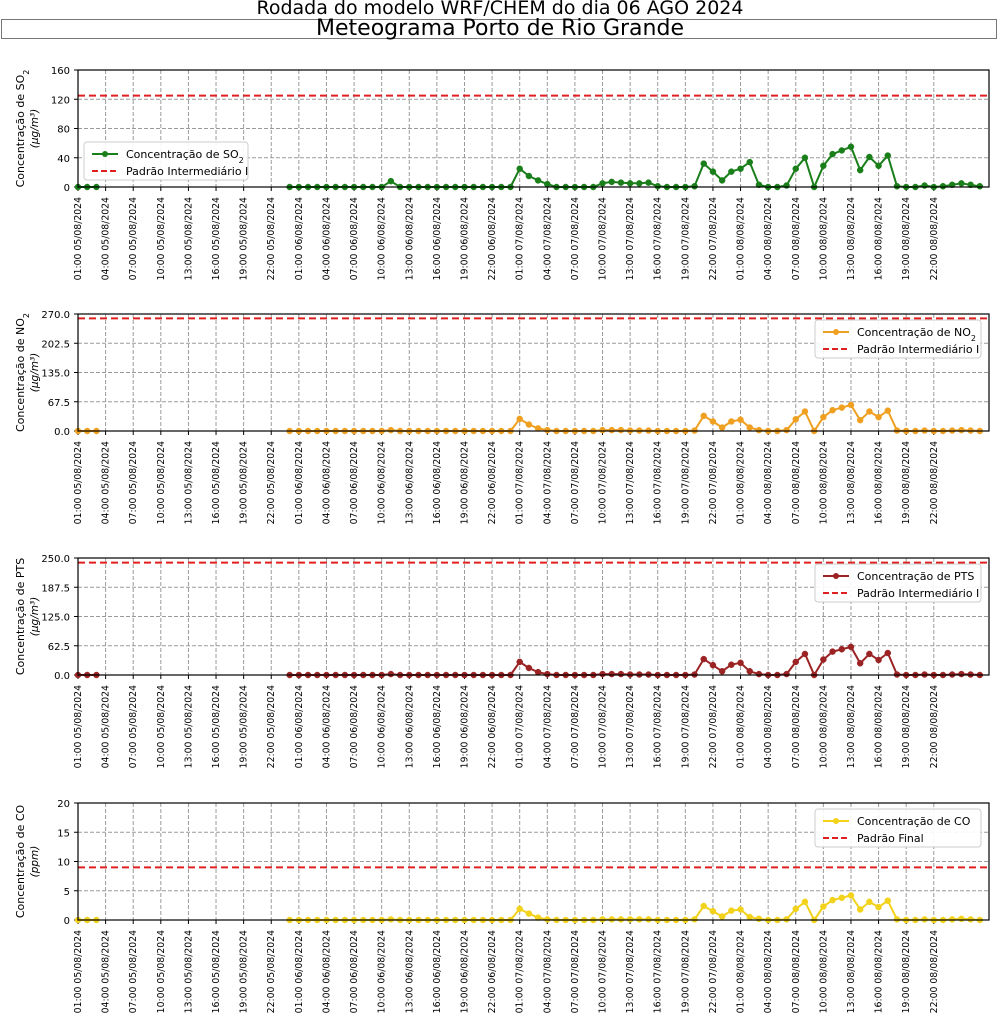 Image resolution: width=1000 pixels, height=1030 pixels. I want to click on y-axis-label: Concentração de NO2, so click(22, 372).